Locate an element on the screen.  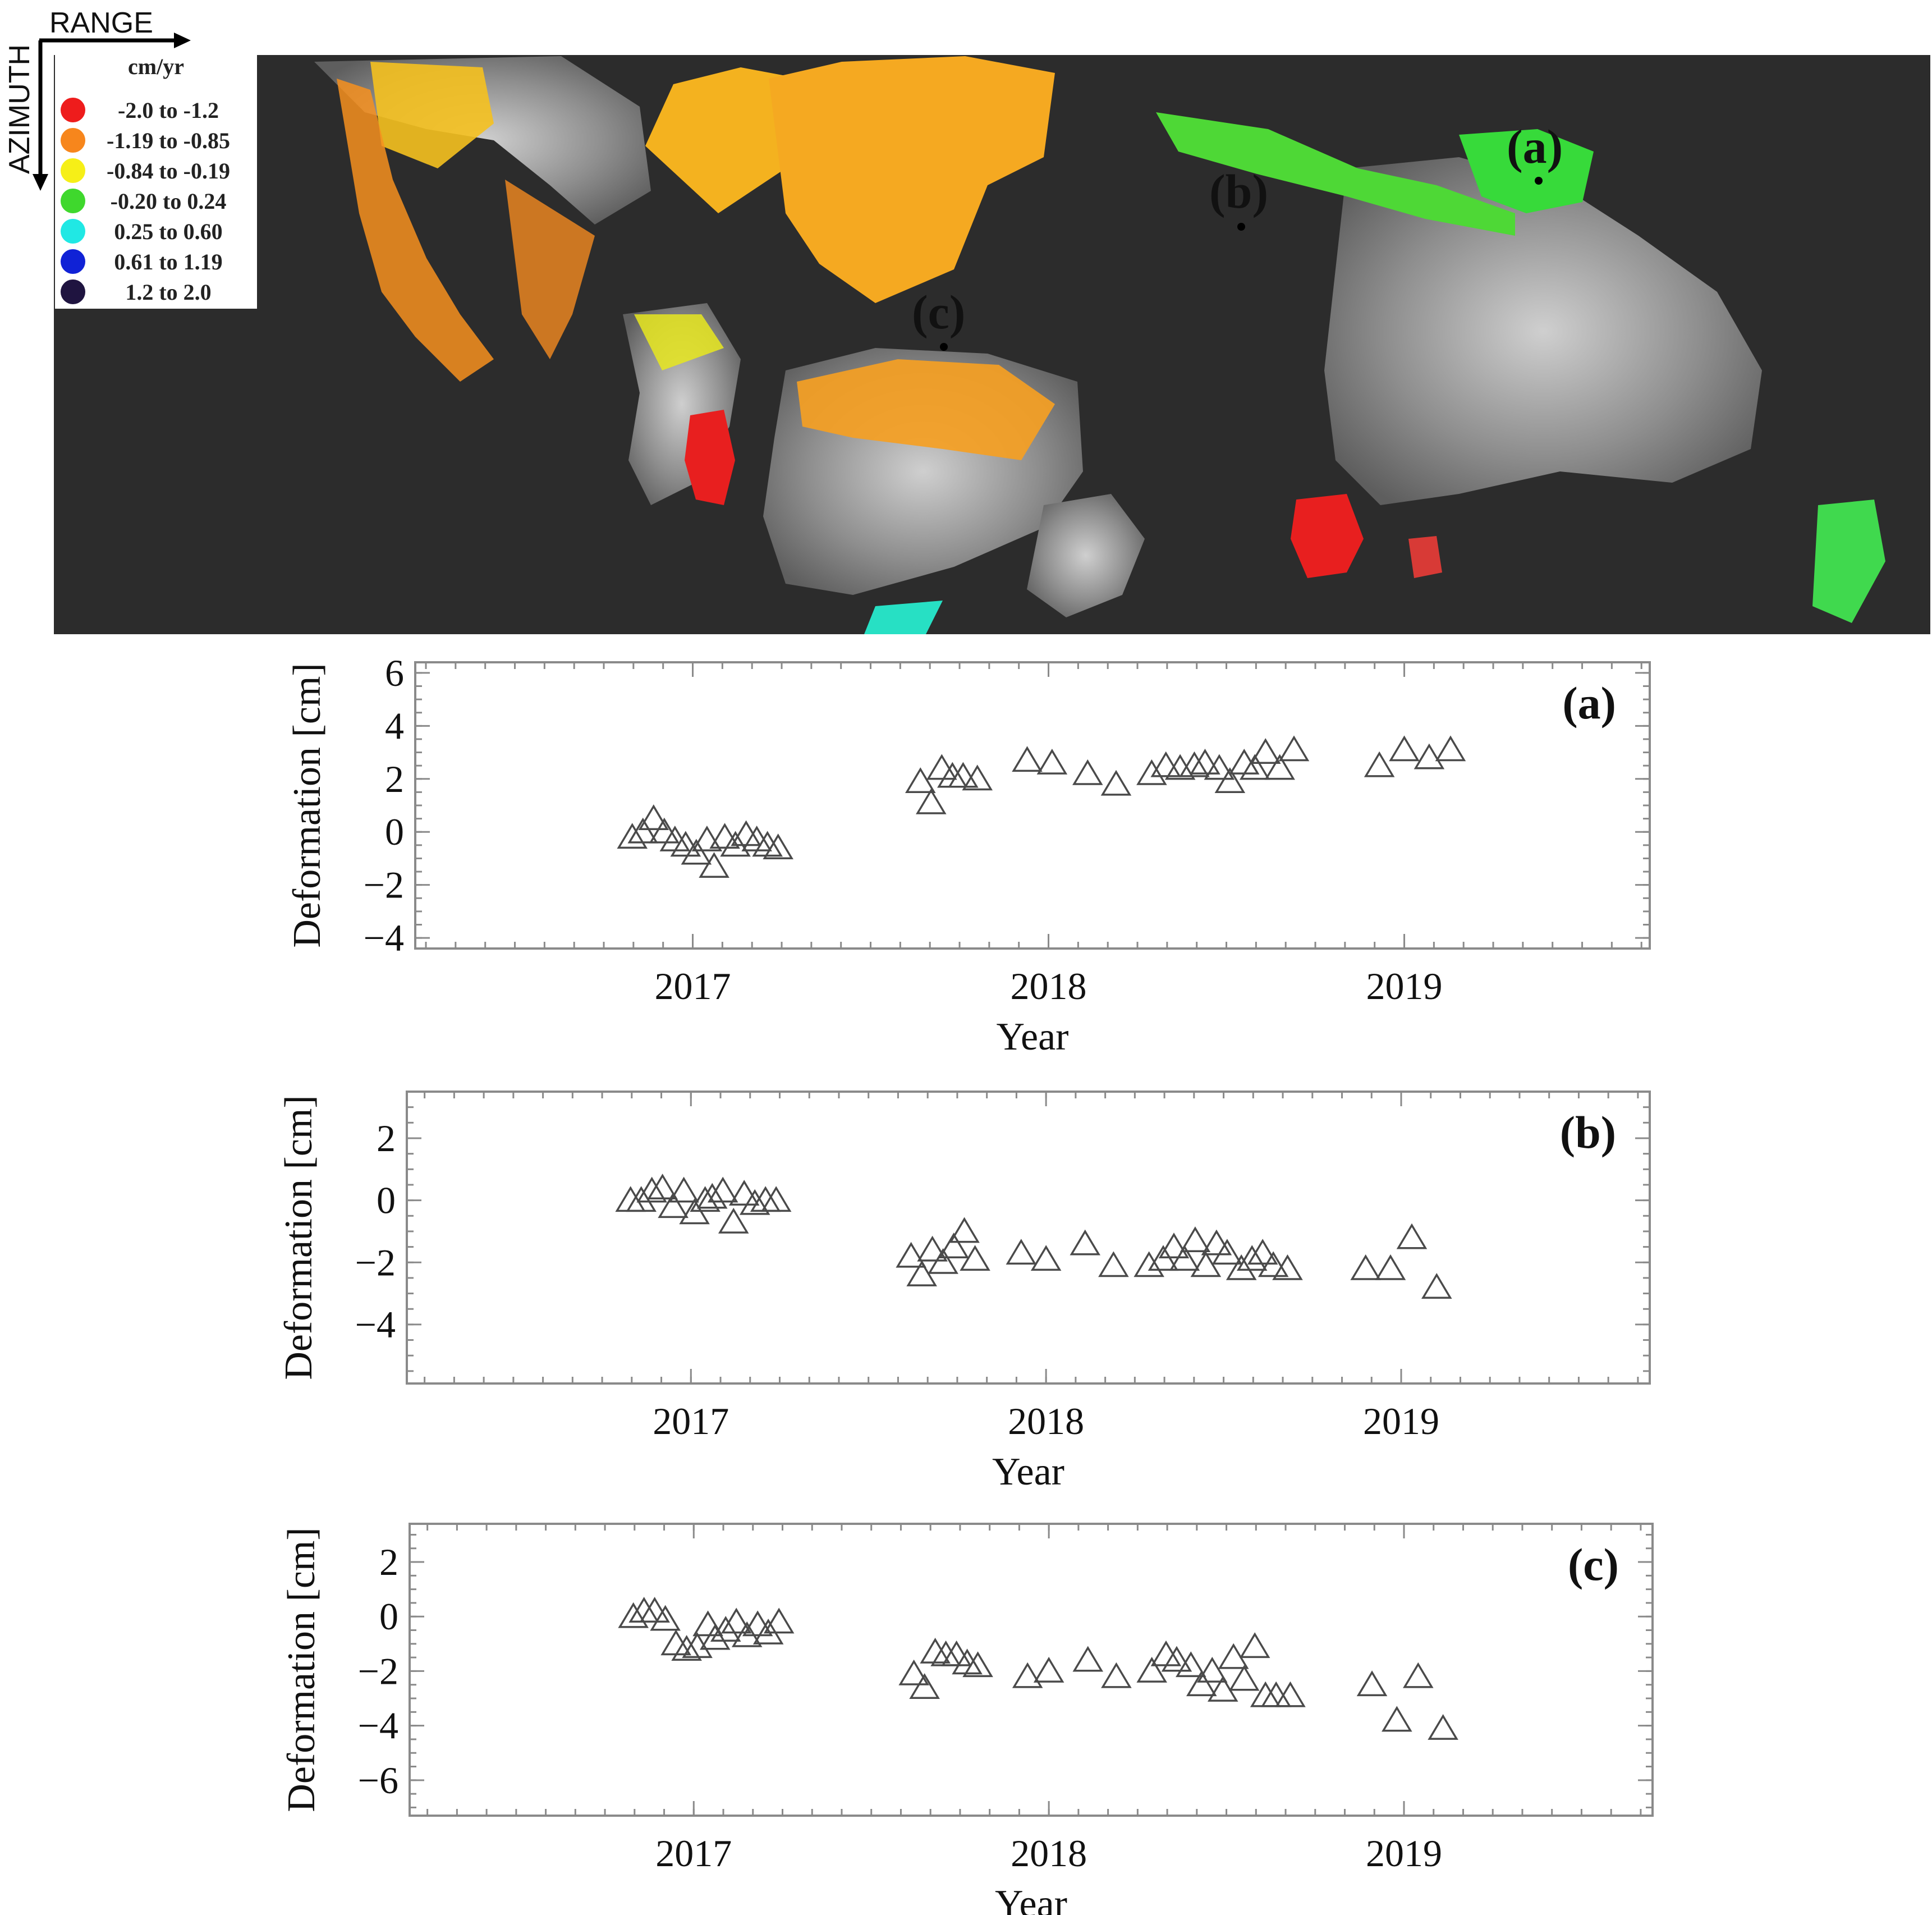
y-tick-label: 0 is located at coordinates (386, 1200).